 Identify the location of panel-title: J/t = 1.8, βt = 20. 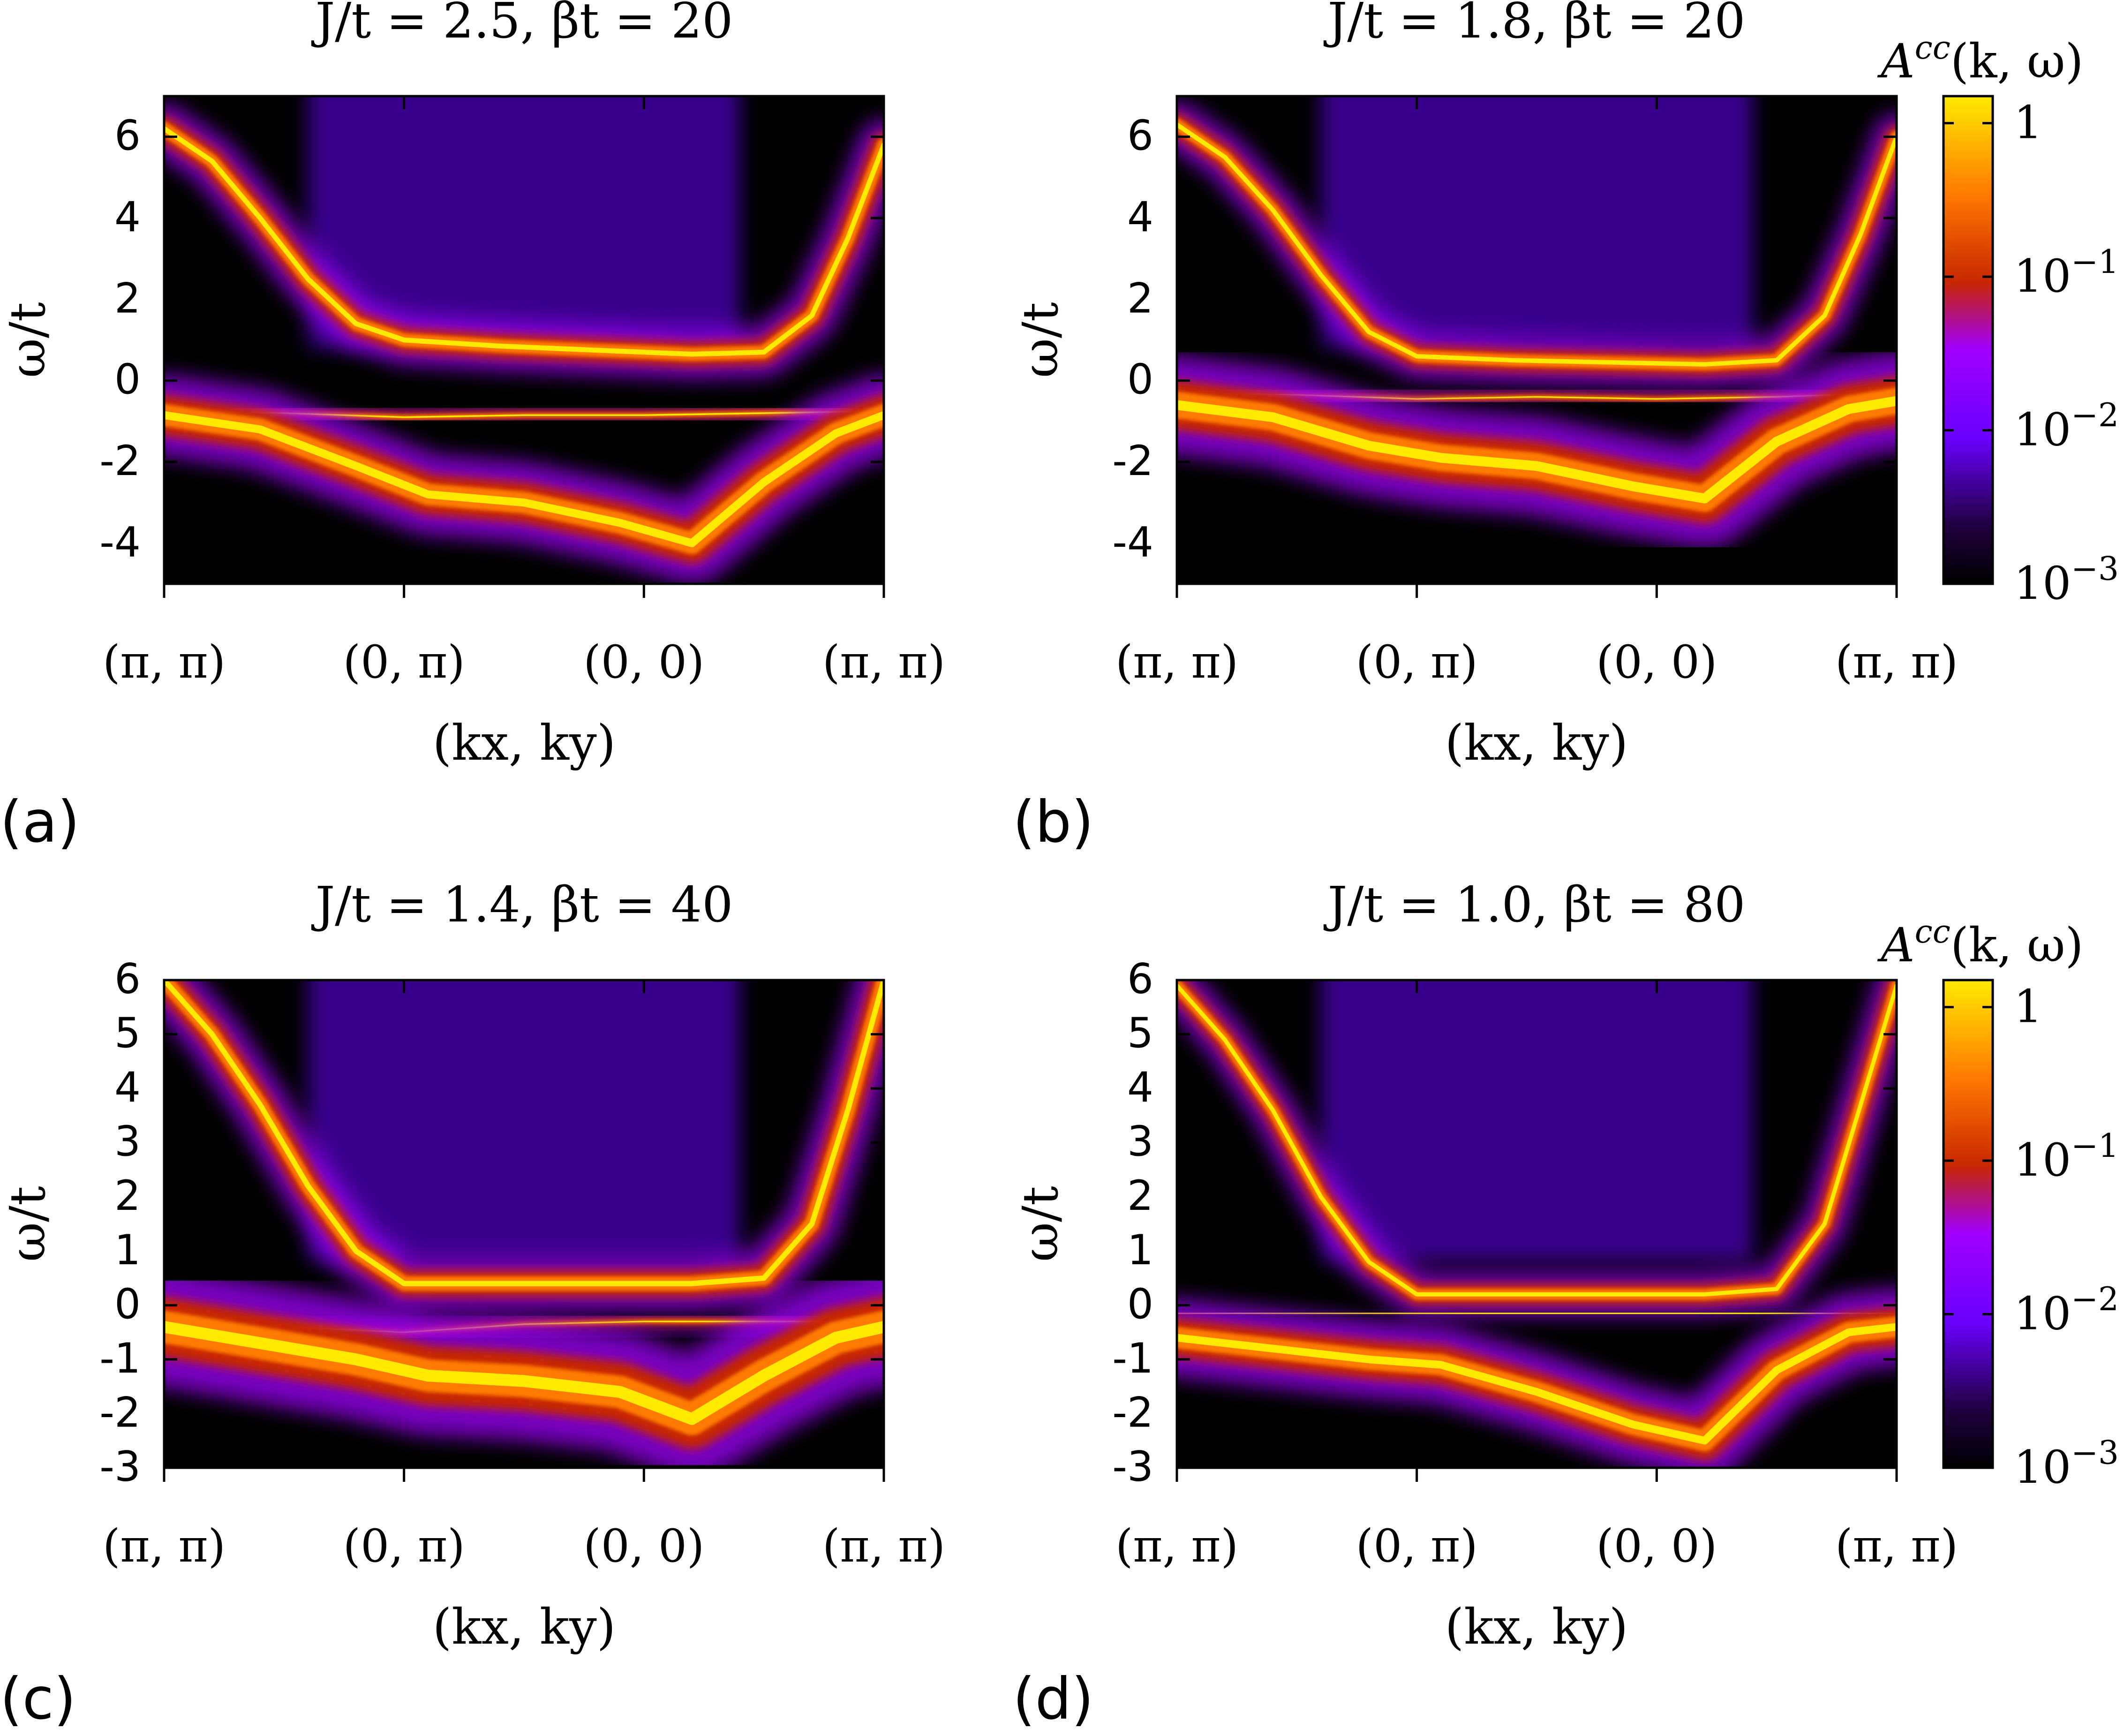
(1535, 24).